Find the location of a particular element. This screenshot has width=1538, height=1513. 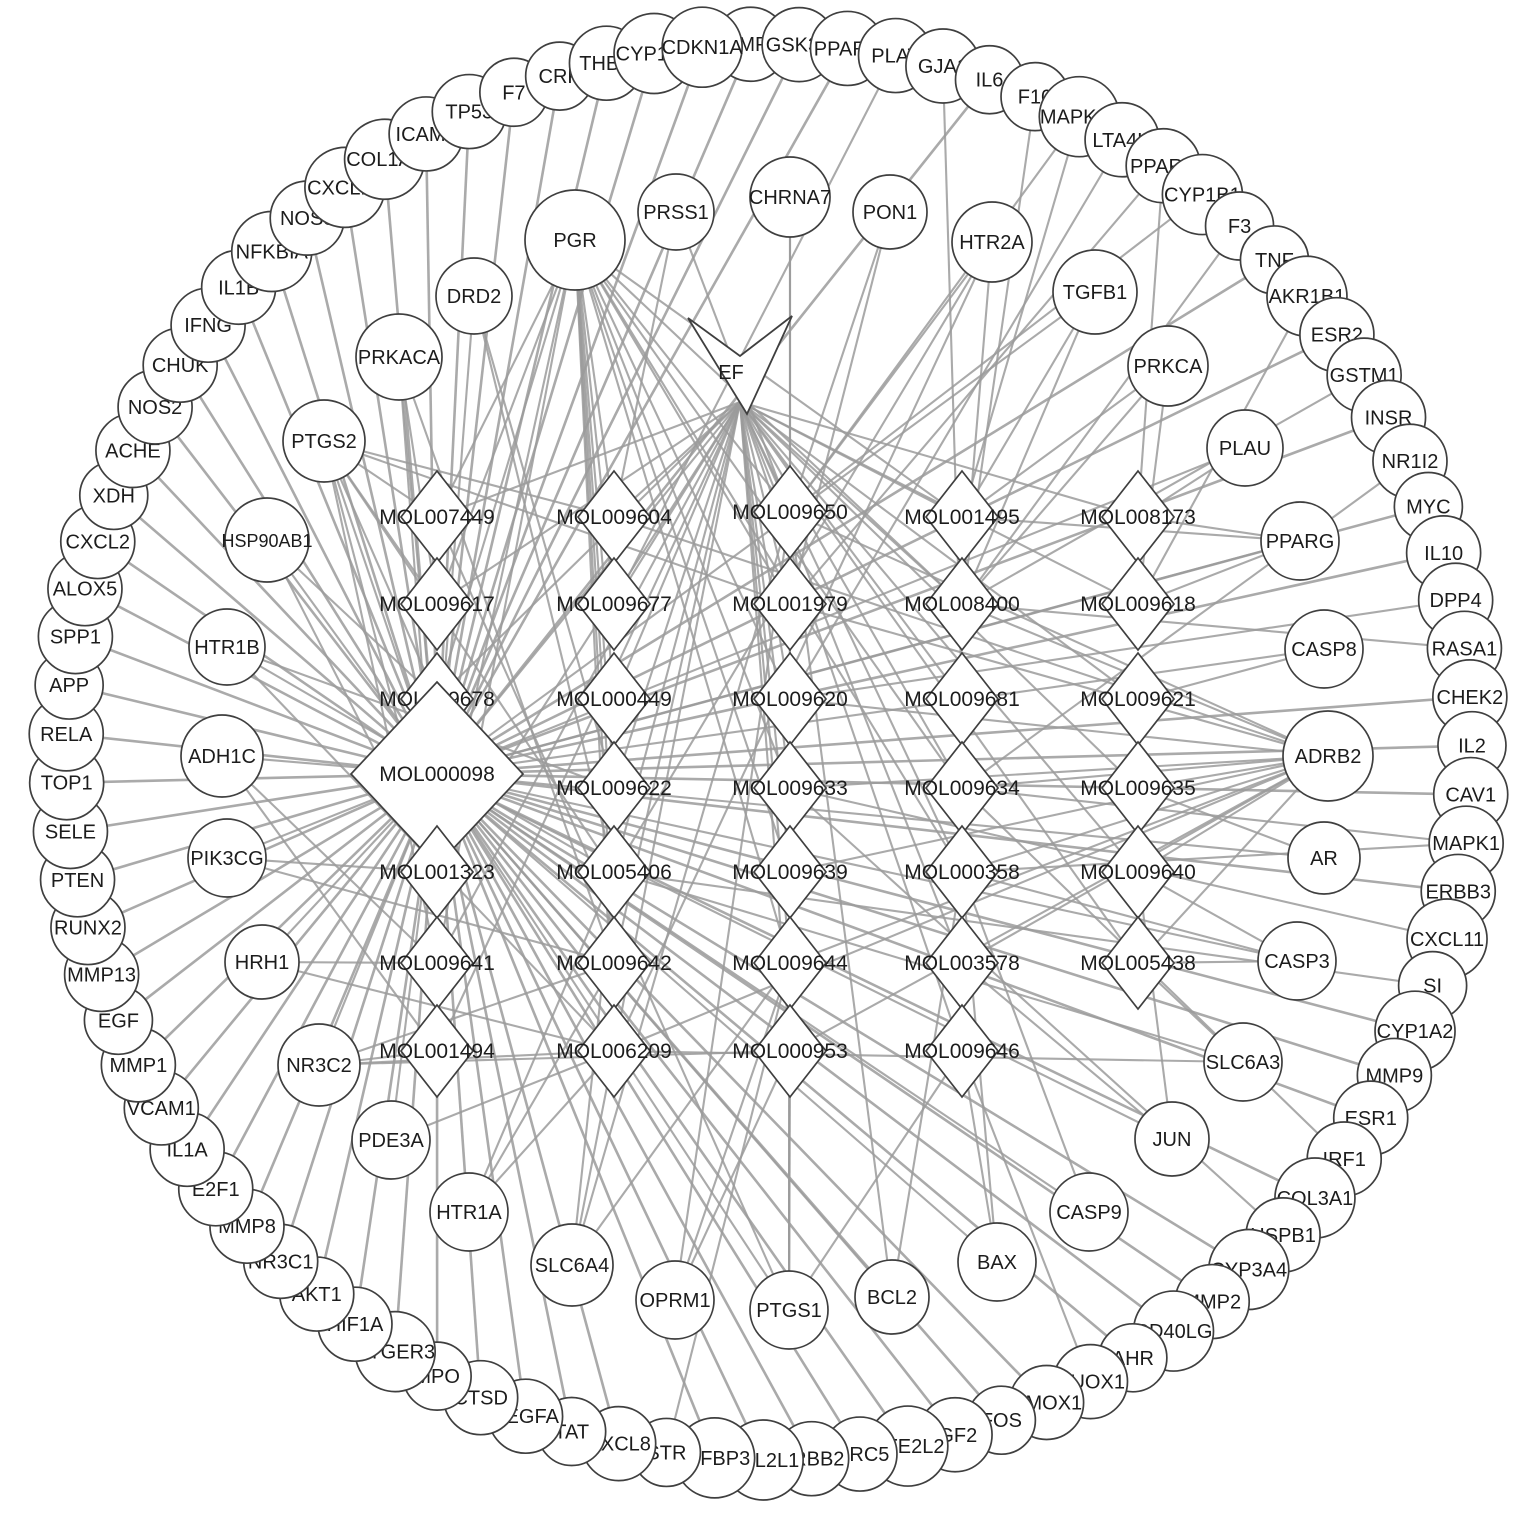

node-label: HTR1B is located at coordinates (227, 648).